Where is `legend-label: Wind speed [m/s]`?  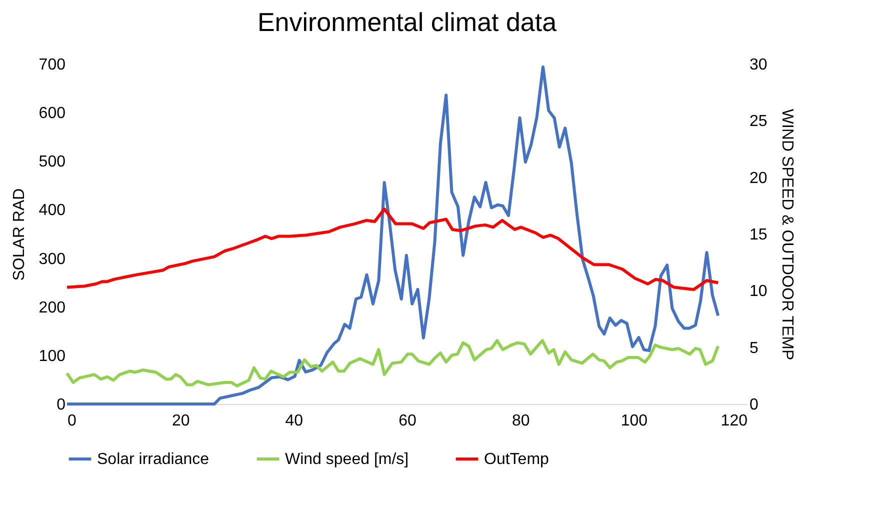
legend-label: Wind speed [m/s] is located at coordinates (347, 459).